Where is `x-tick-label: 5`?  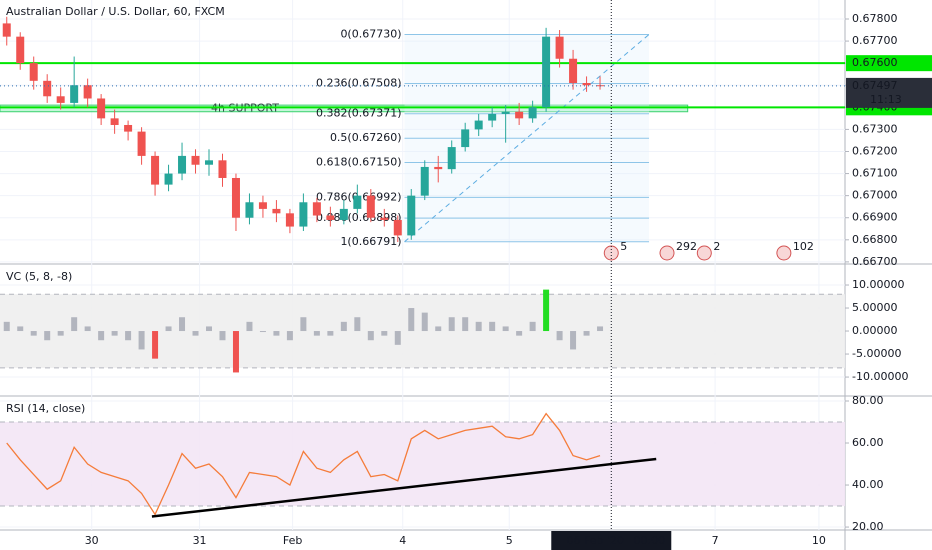 x-tick-label: 5 is located at coordinates (509, 540).